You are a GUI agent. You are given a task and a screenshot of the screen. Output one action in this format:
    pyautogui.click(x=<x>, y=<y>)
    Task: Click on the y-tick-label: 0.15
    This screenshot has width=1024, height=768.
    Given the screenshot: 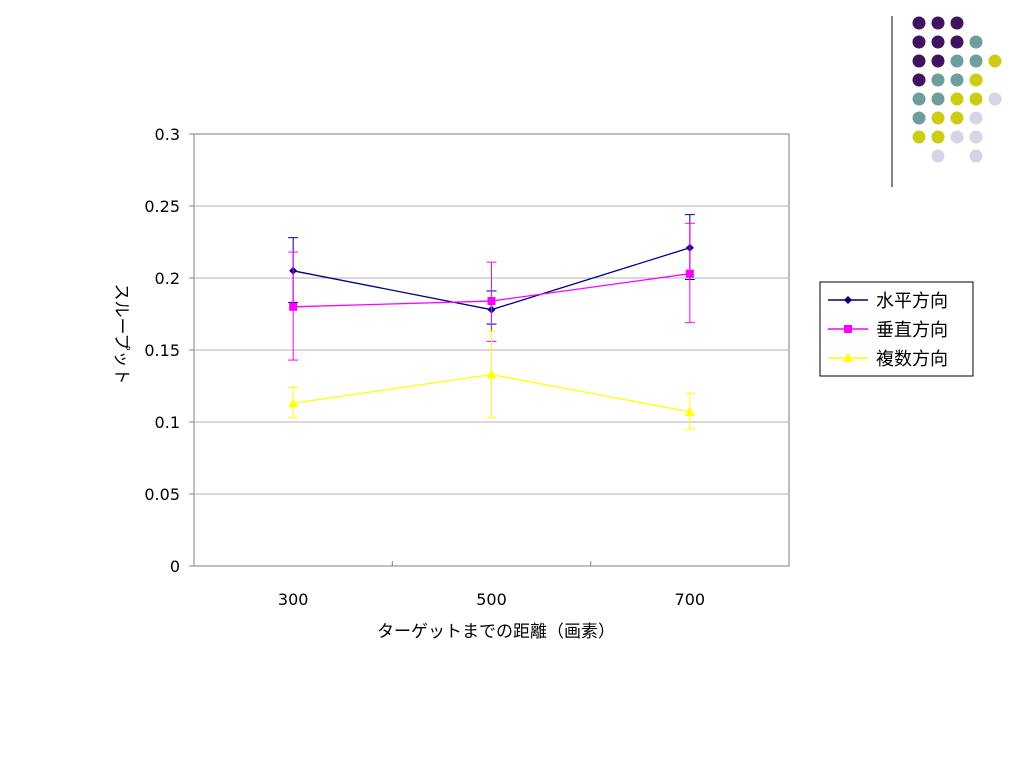 What is the action you would take?
    pyautogui.click(x=162, y=350)
    